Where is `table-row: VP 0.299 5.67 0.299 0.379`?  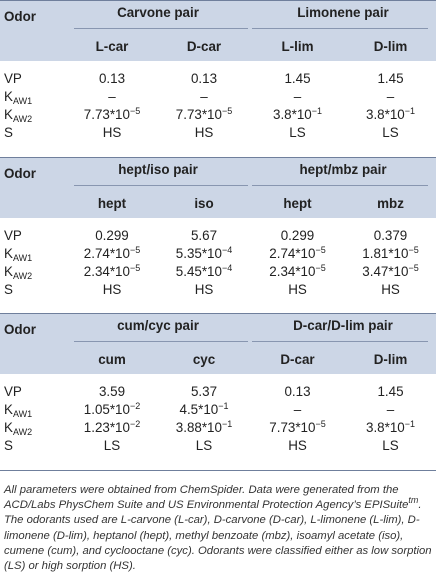
table-row: VP 0.299 5.67 0.299 0.379 is located at coordinates (218, 236).